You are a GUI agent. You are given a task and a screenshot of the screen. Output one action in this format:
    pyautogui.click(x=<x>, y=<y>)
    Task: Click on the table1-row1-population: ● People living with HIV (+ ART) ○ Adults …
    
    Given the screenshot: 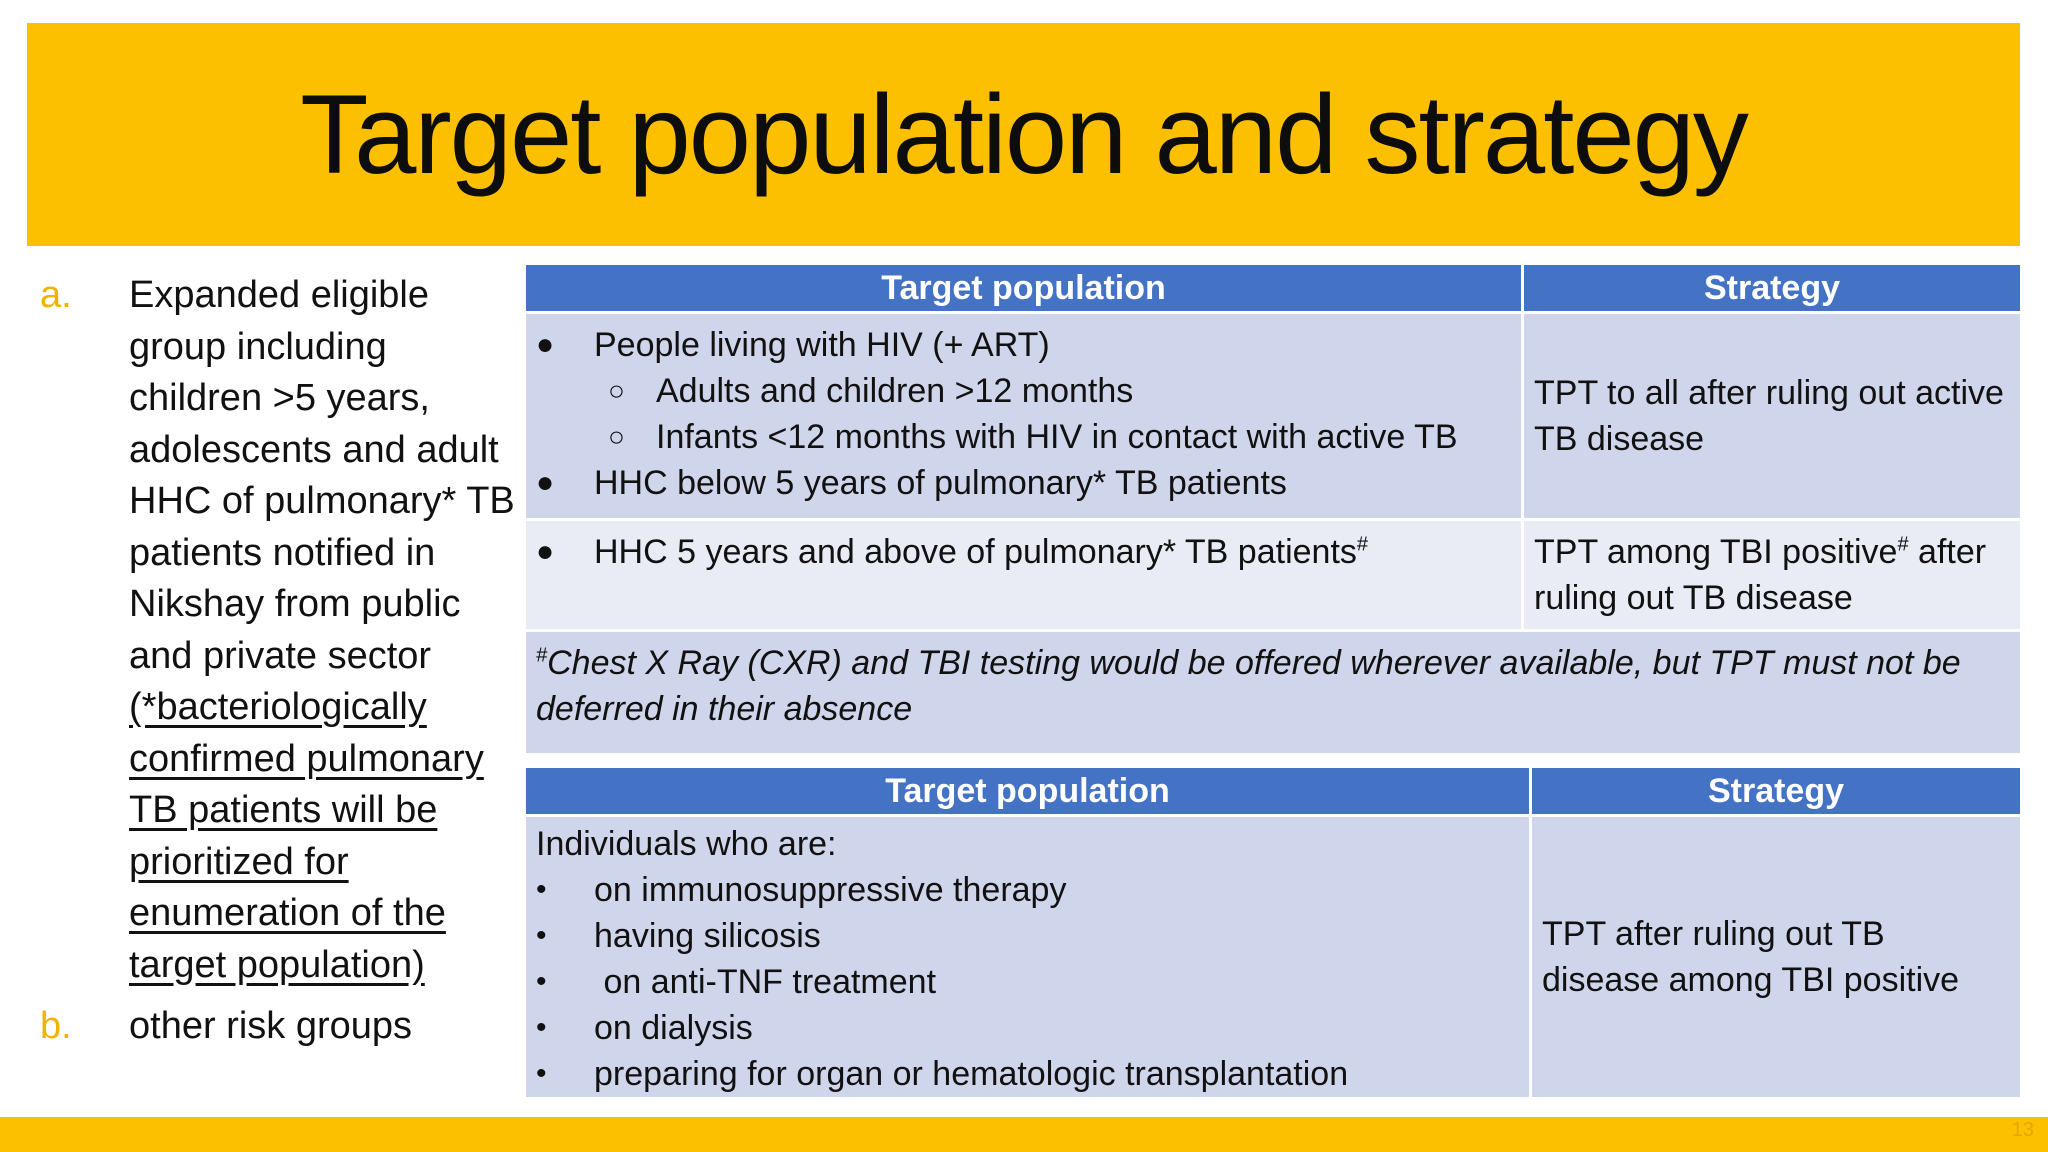 What is the action you would take?
    pyautogui.click(x=1023, y=416)
    